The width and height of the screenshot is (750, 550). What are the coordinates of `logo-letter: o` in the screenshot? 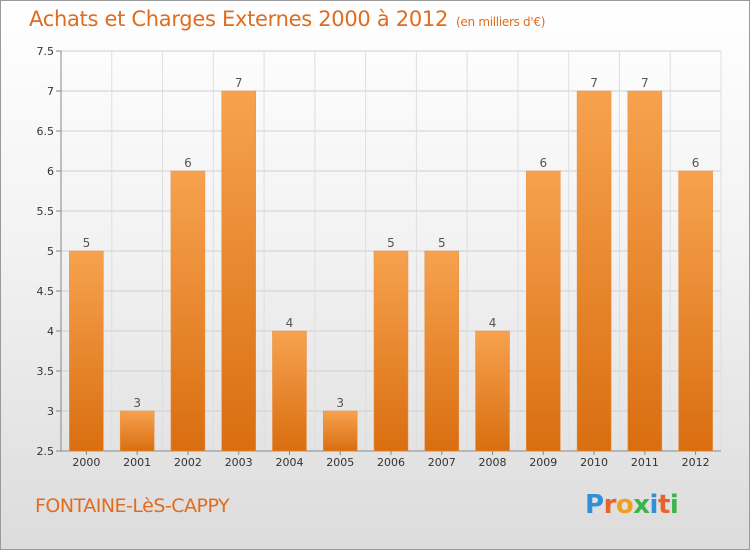 It's located at (624, 505).